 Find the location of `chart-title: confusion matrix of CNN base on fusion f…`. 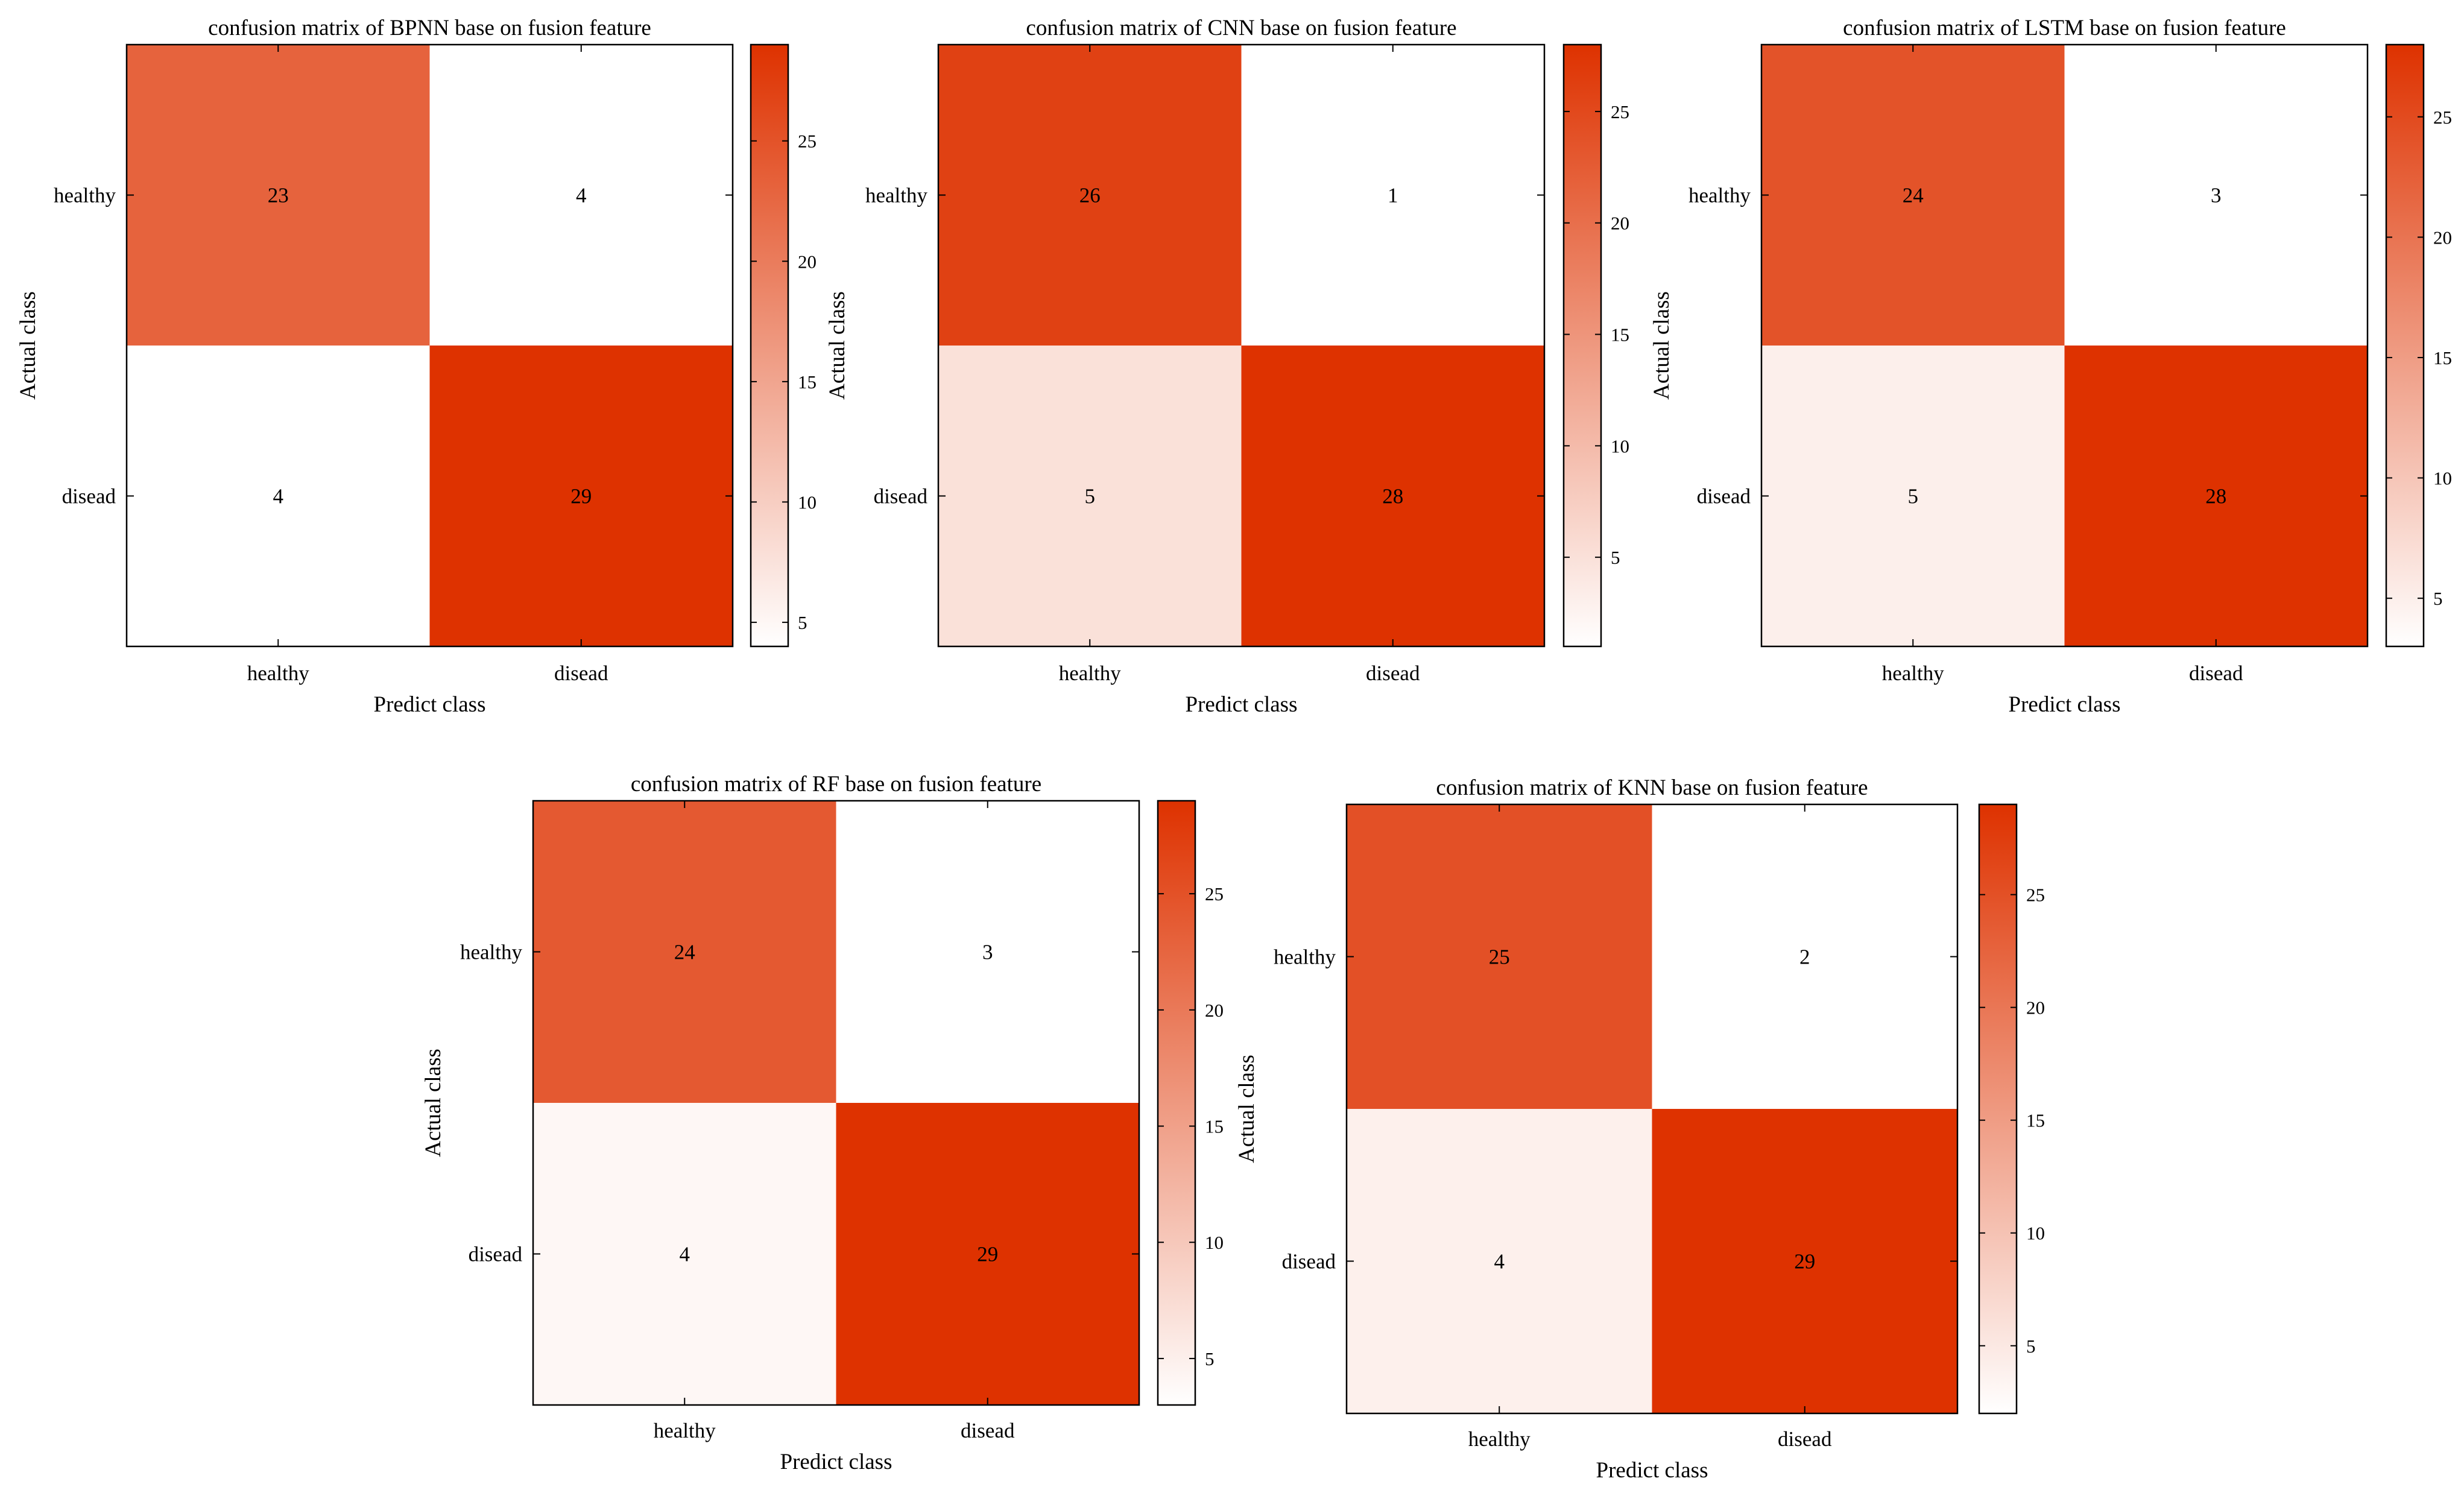

chart-title: confusion matrix of CNN base on fusion f… is located at coordinates (1241, 28).